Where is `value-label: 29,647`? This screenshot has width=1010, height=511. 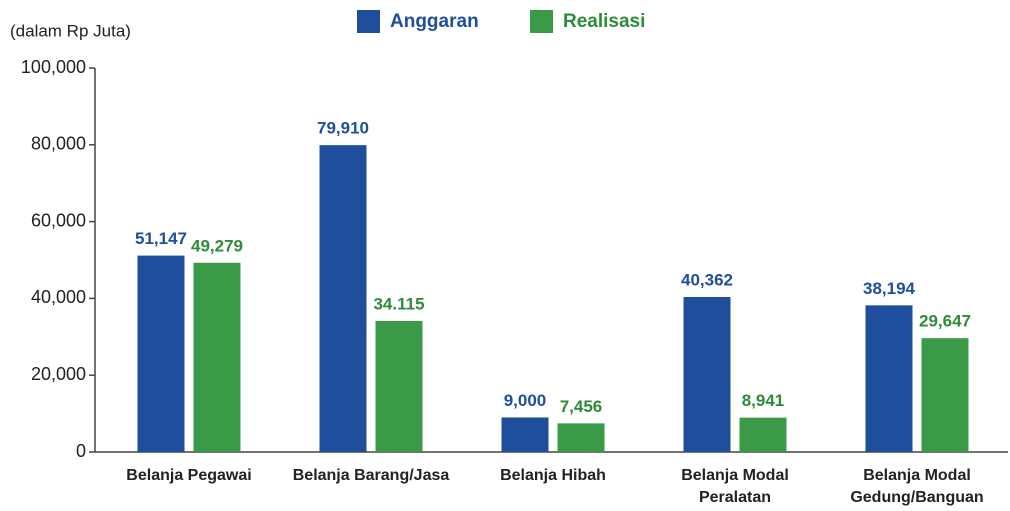
value-label: 29,647 is located at coordinates (945, 321).